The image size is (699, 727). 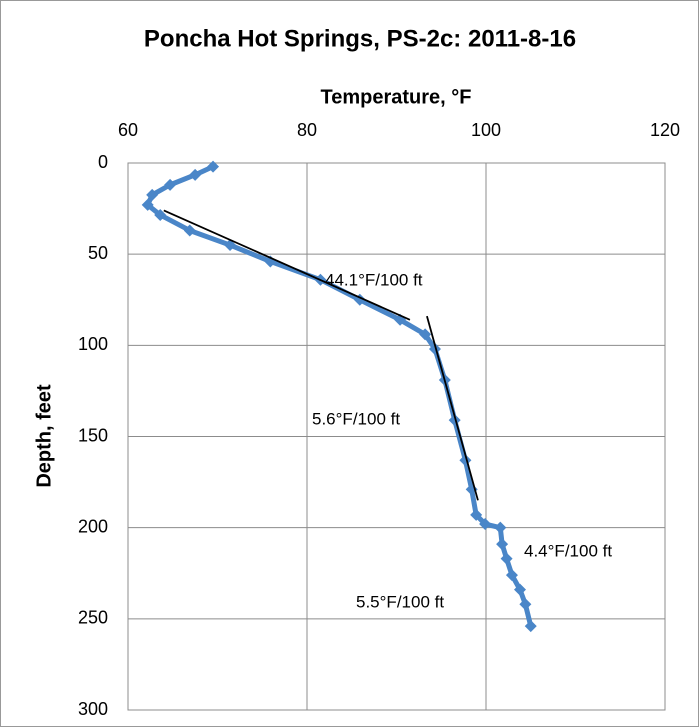 I want to click on y-tick-label: 150, so click(x=93, y=435).